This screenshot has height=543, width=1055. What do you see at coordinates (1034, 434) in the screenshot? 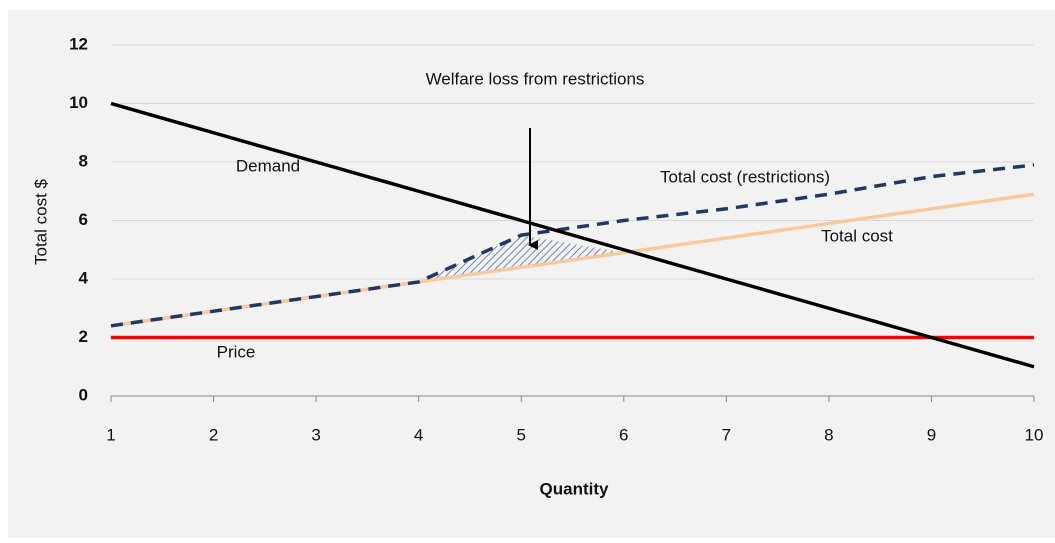
I see `x-tick-label: 10` at bounding box center [1034, 434].